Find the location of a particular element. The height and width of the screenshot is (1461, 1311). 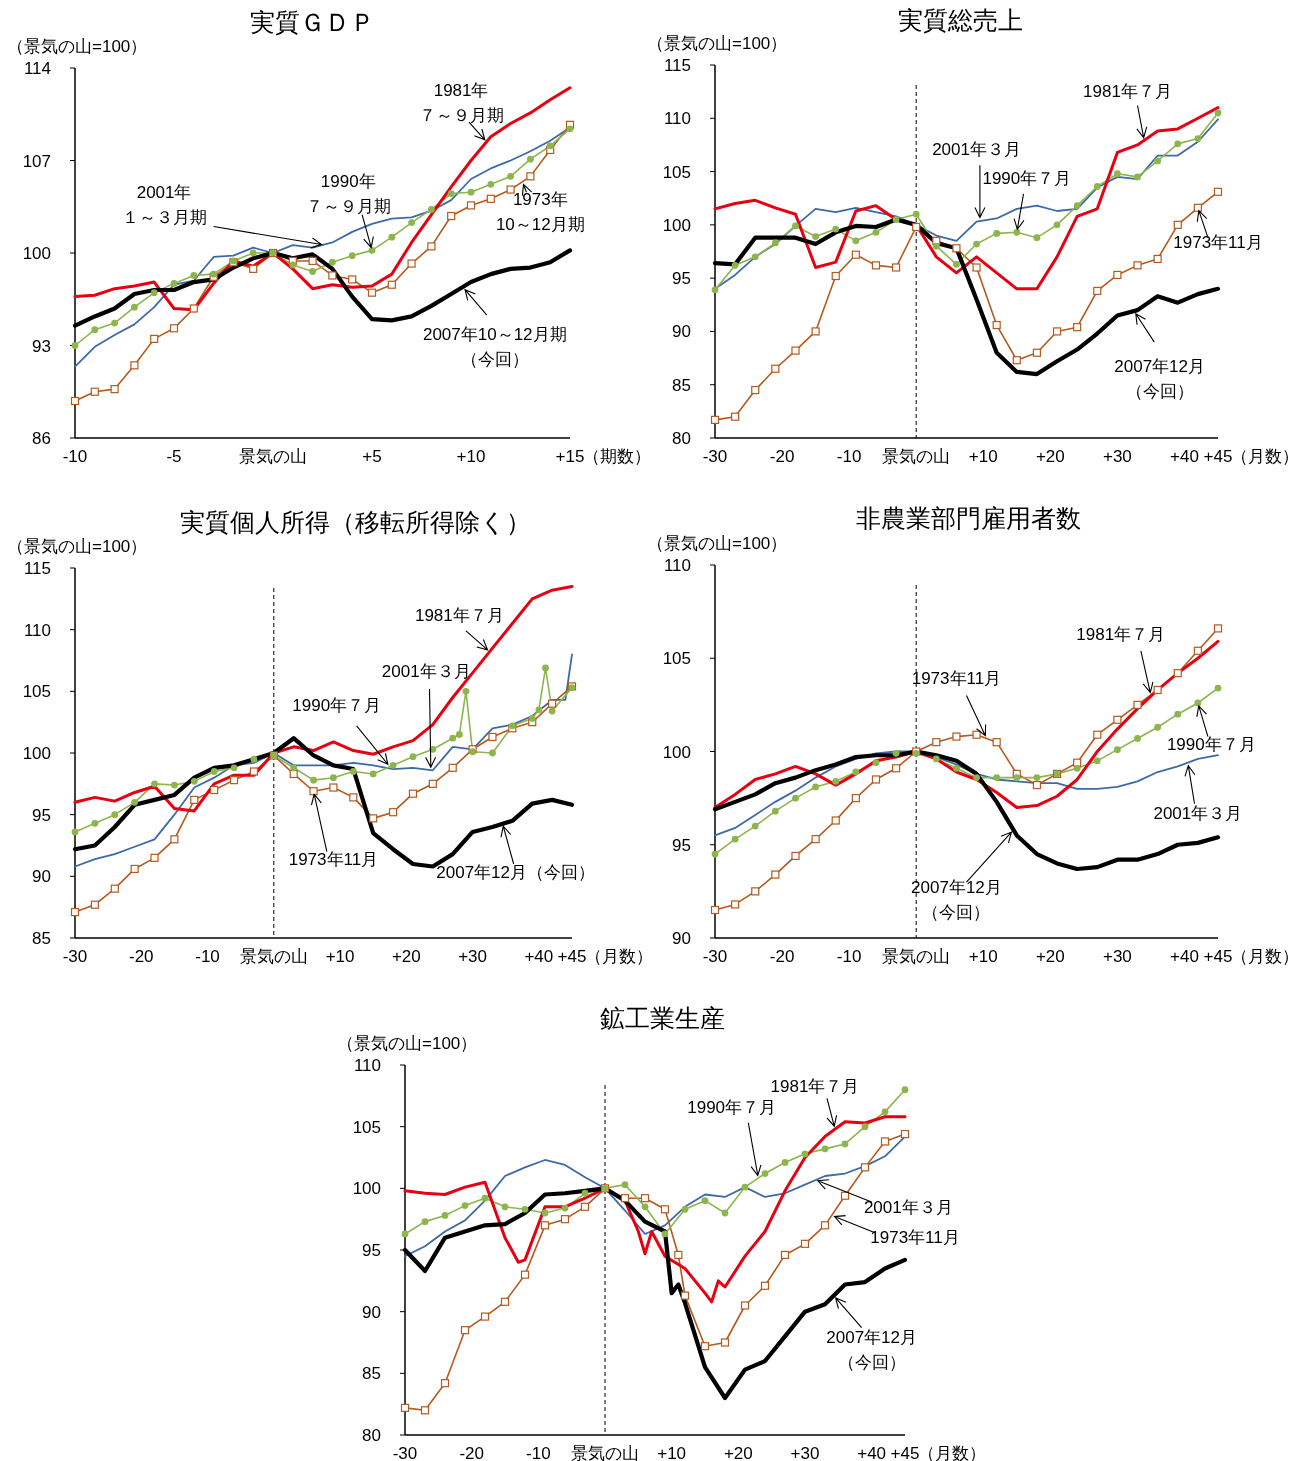

chart-title: 鉱工業生産 is located at coordinates (662, 1018).